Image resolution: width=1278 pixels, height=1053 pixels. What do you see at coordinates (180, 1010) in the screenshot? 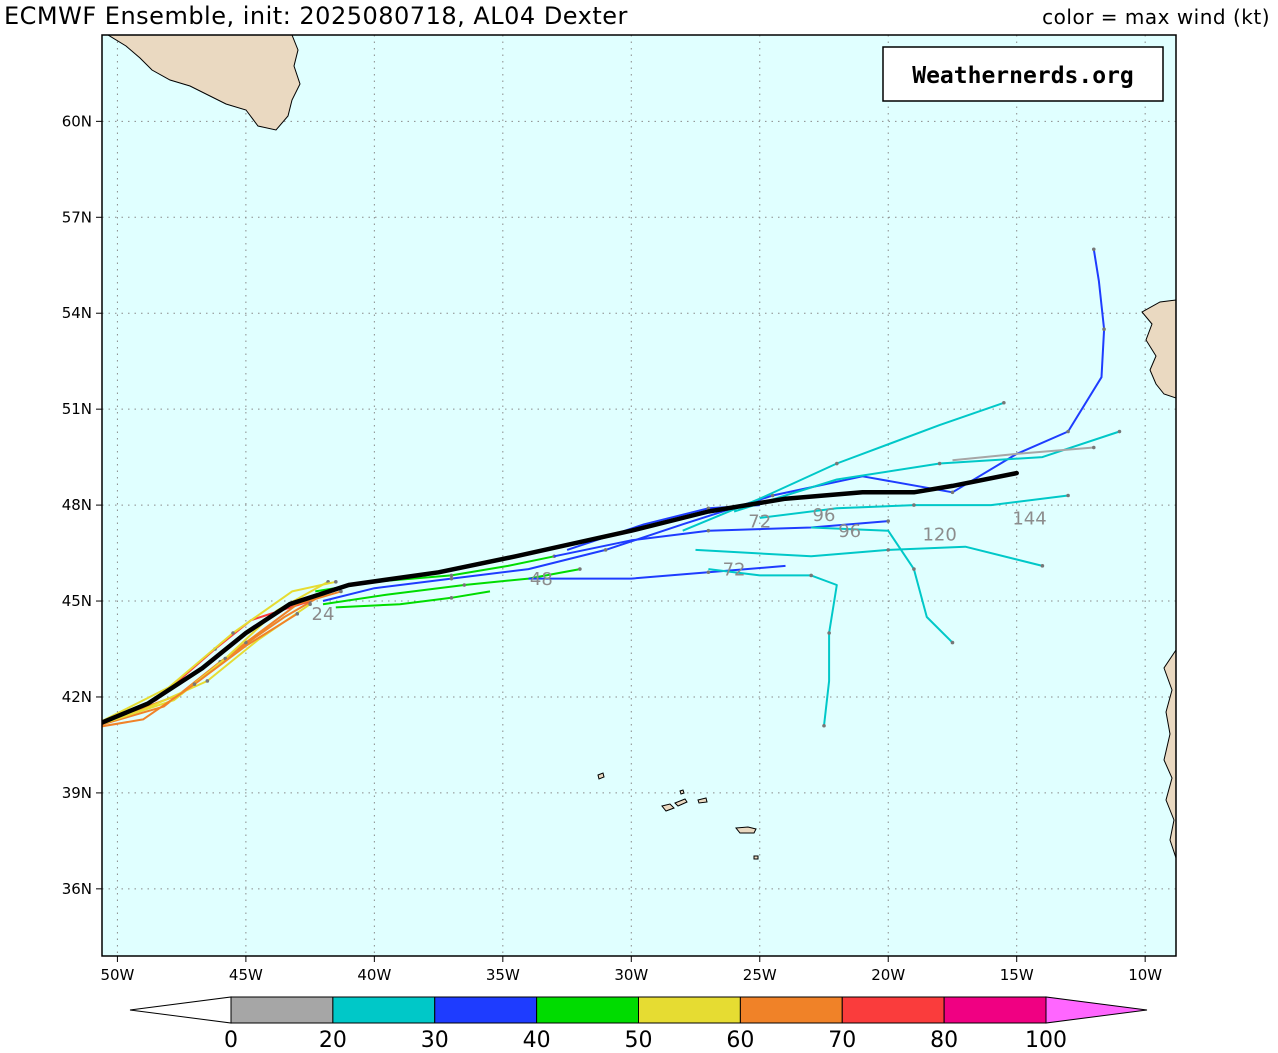
I see `colorbar-under-arrow` at bounding box center [180, 1010].